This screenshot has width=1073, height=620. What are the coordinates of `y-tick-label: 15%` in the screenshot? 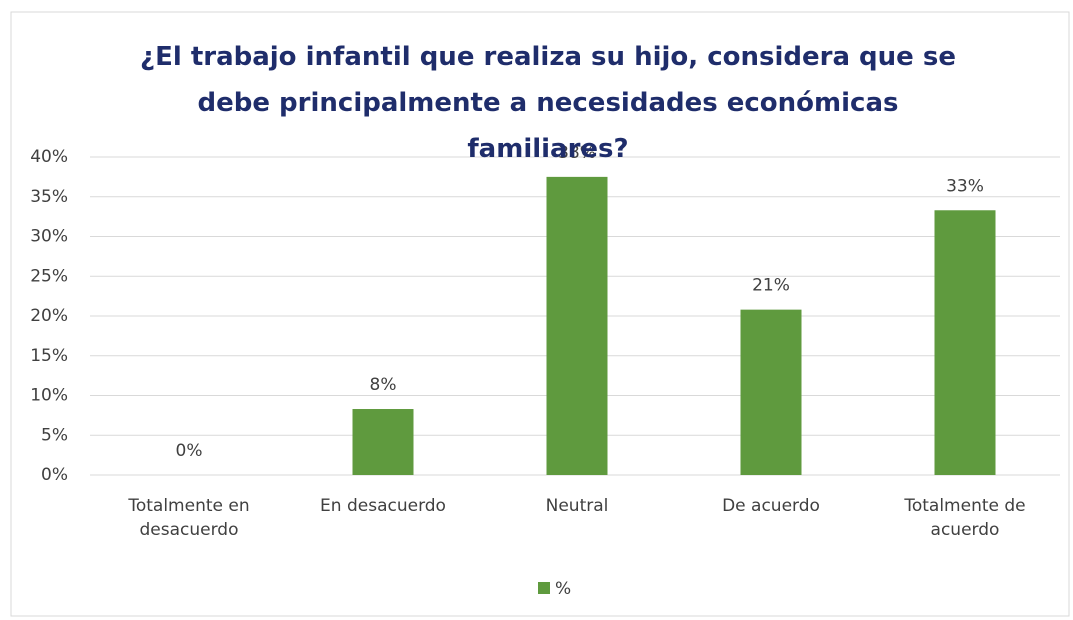 It's located at (49, 356).